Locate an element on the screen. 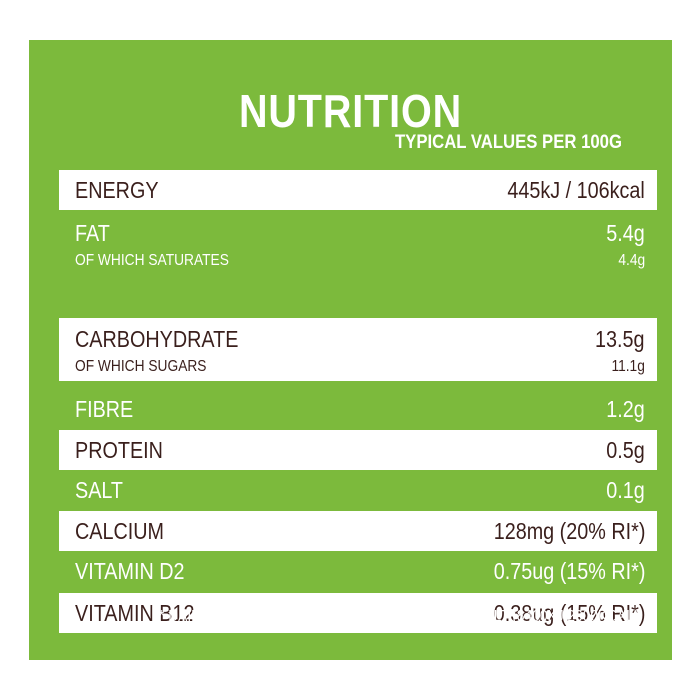 This screenshot has height=700, width=700. row-label: FAT is located at coordinates (92, 232).